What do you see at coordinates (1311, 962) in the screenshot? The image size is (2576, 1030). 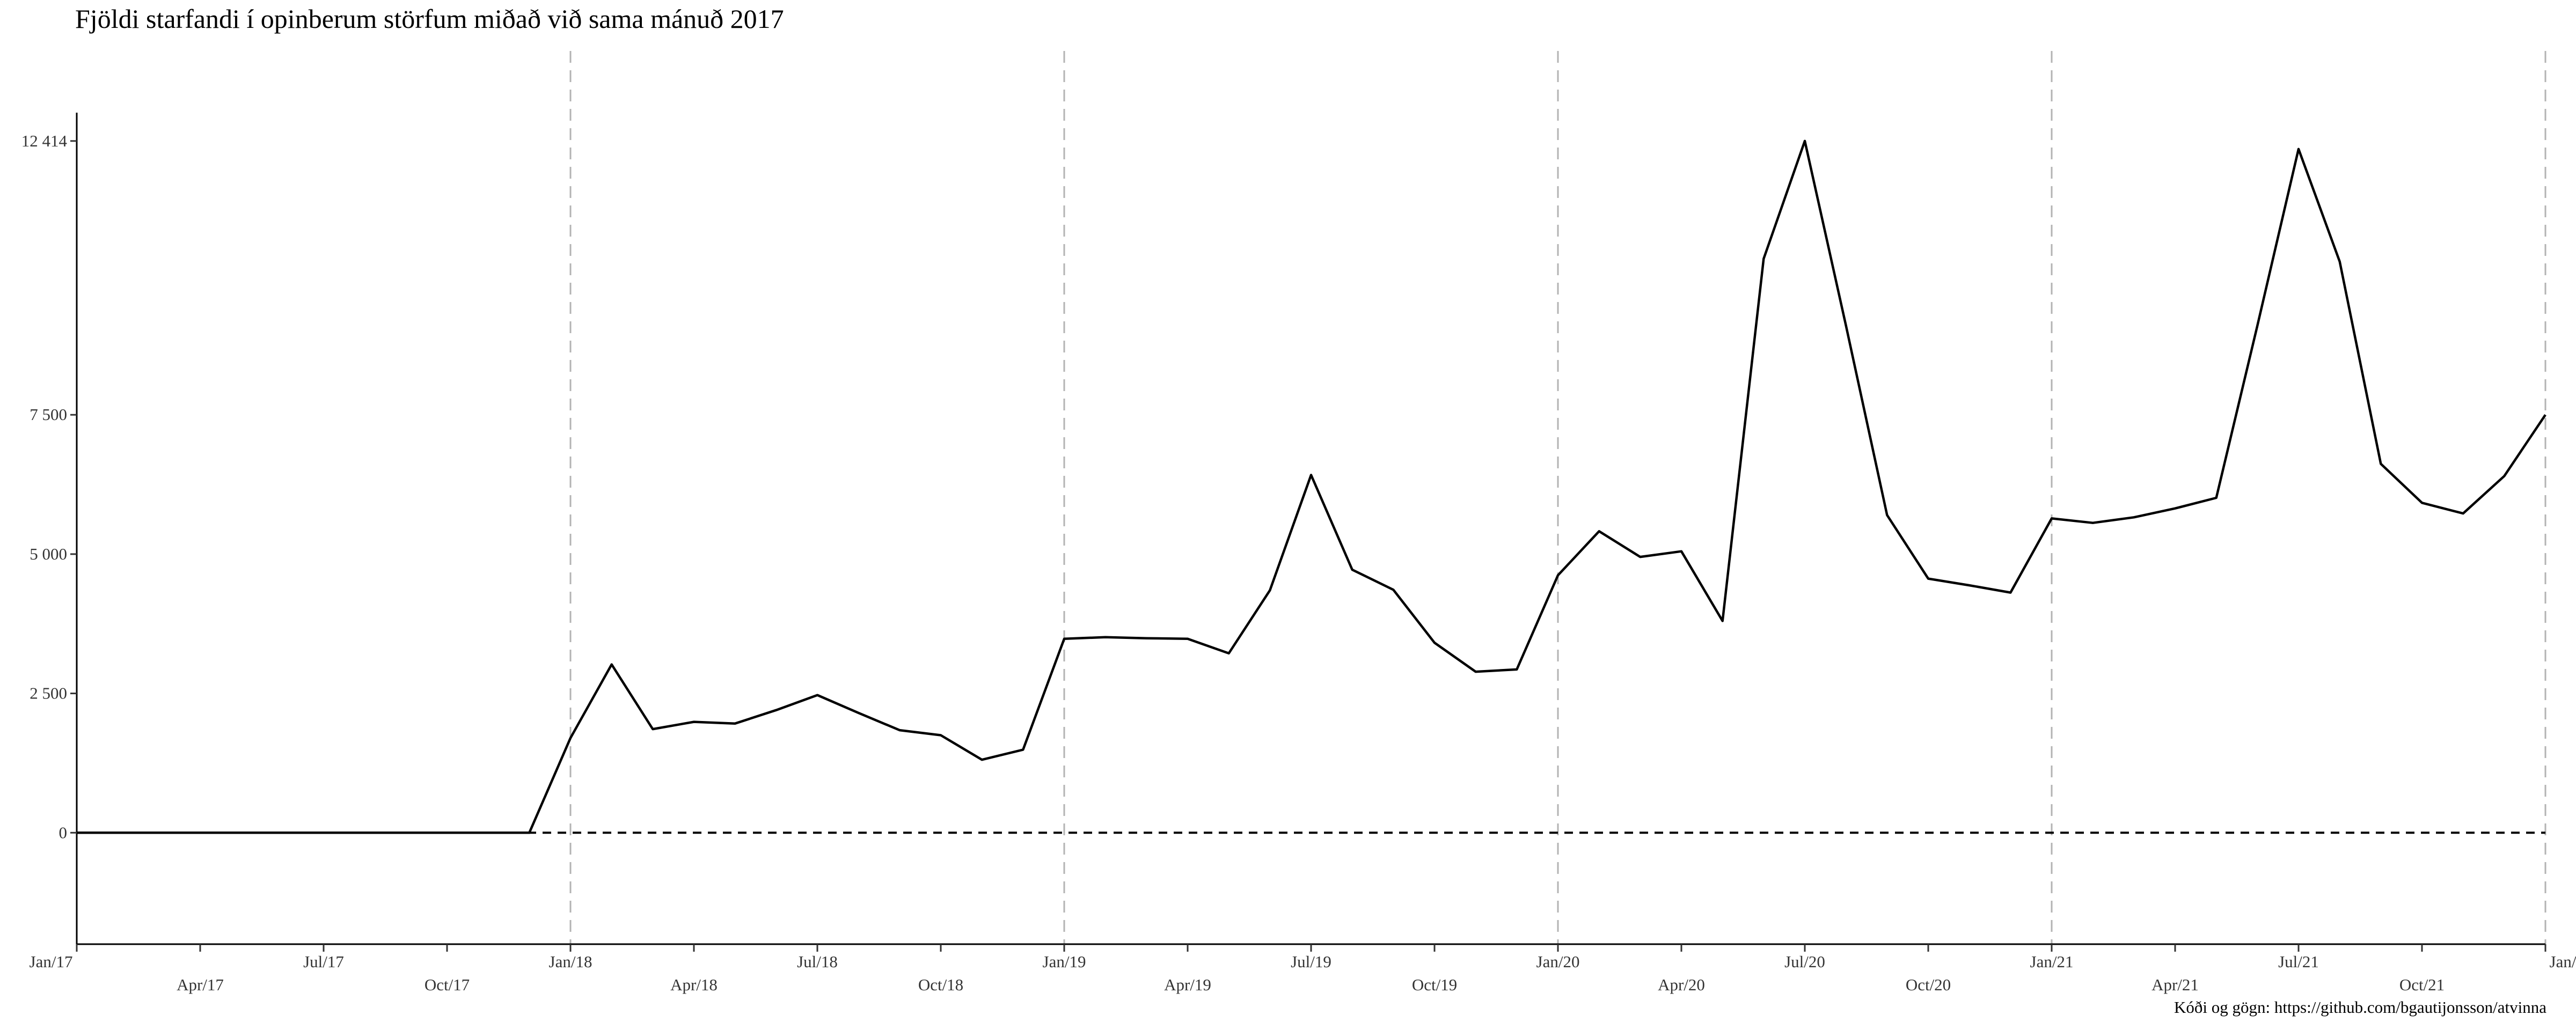 I see `x-tick-label: Jul/19` at bounding box center [1311, 962].